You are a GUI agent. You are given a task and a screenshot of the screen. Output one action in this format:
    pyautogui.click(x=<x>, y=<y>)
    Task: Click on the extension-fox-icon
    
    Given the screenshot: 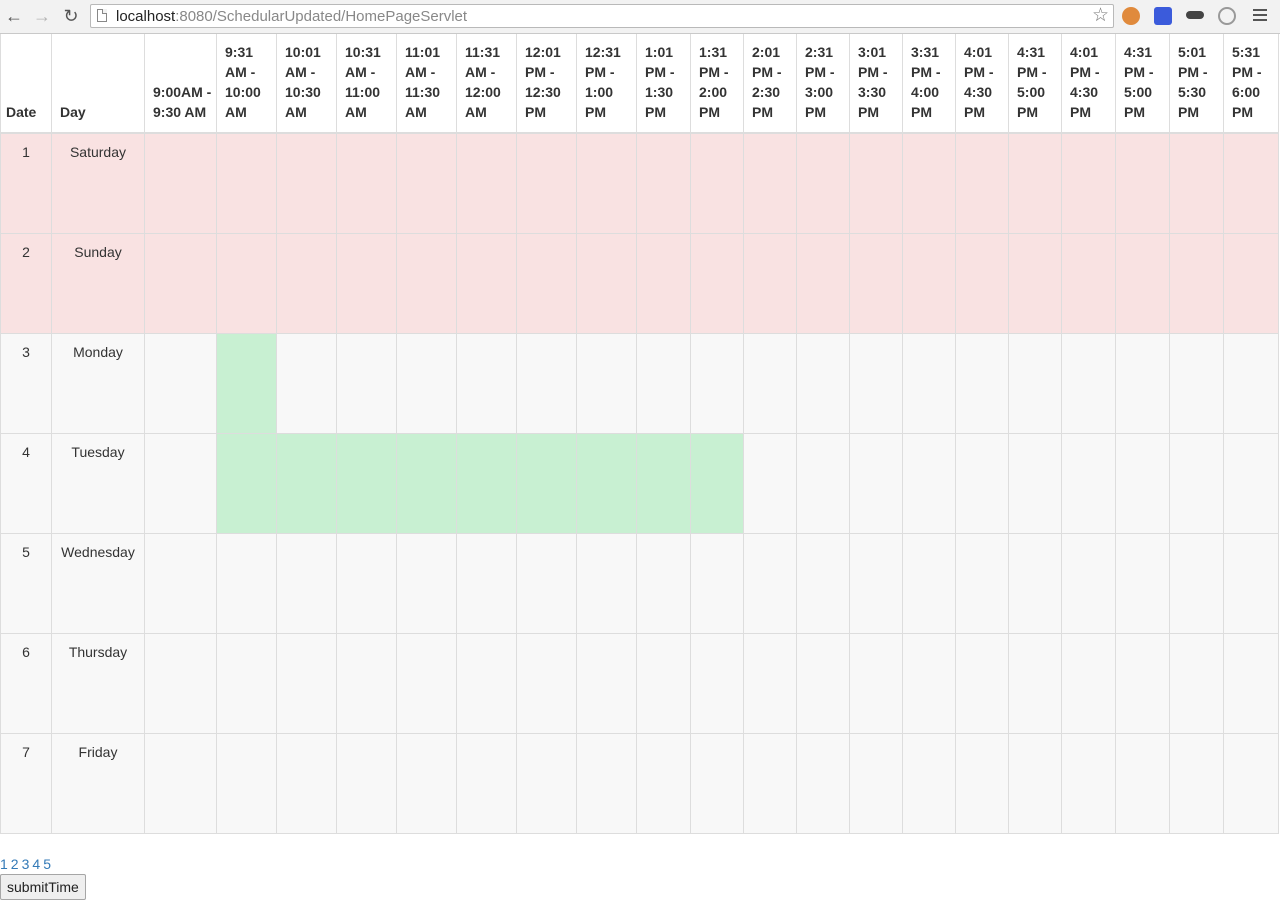 What is the action you would take?
    pyautogui.click(x=1131, y=16)
    